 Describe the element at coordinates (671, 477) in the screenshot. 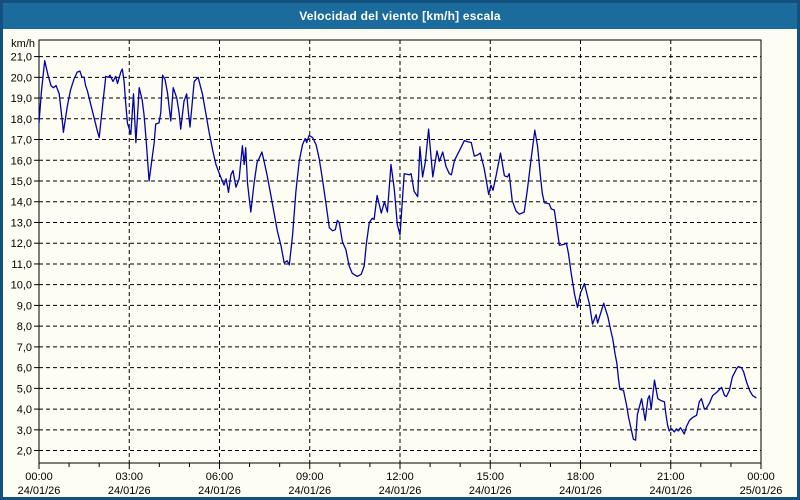

I see `x-tick-time-label: 21:00` at that location.